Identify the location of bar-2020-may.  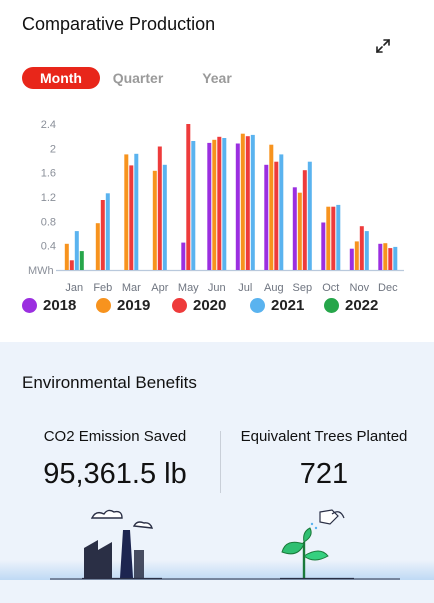
(188, 197).